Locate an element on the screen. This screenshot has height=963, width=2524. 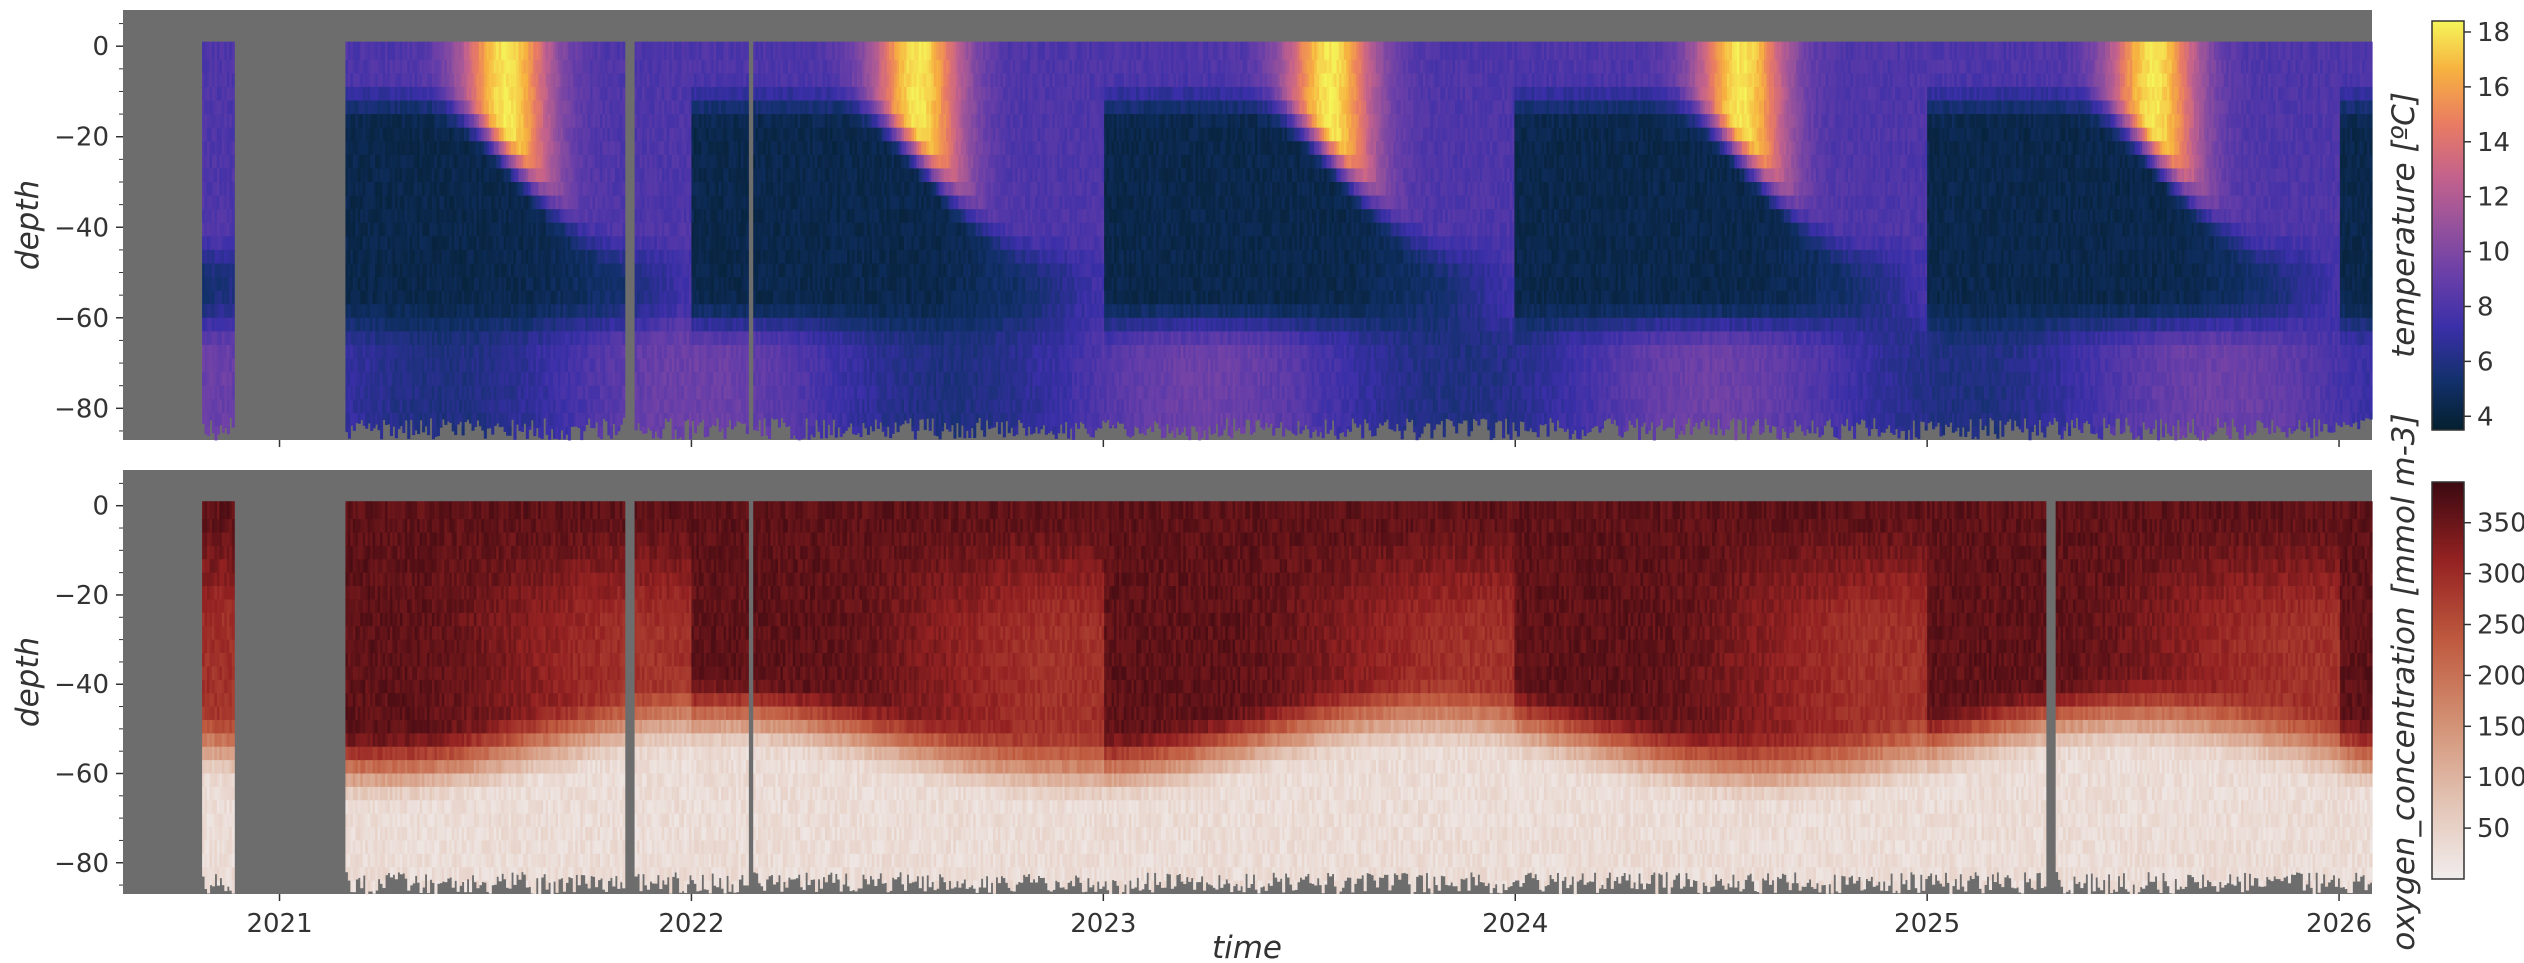
heatmap-column is located at coordinates (233, 235).